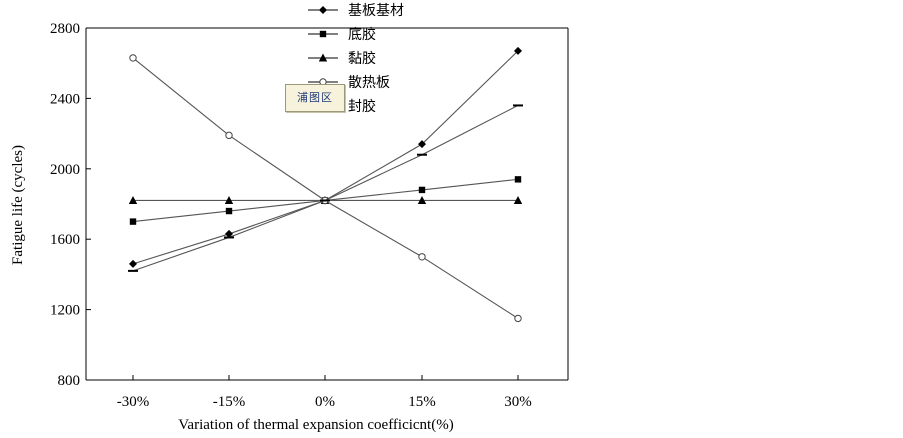  I want to click on y-tick-label: 1600, so click(65, 240).